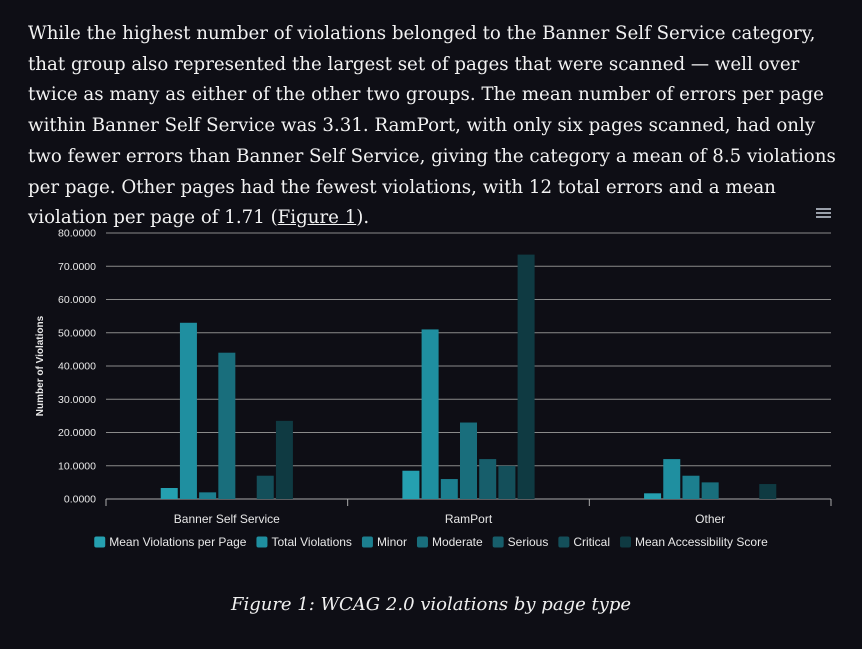  I want to click on y-tick-label: 40.0000, so click(77, 367).